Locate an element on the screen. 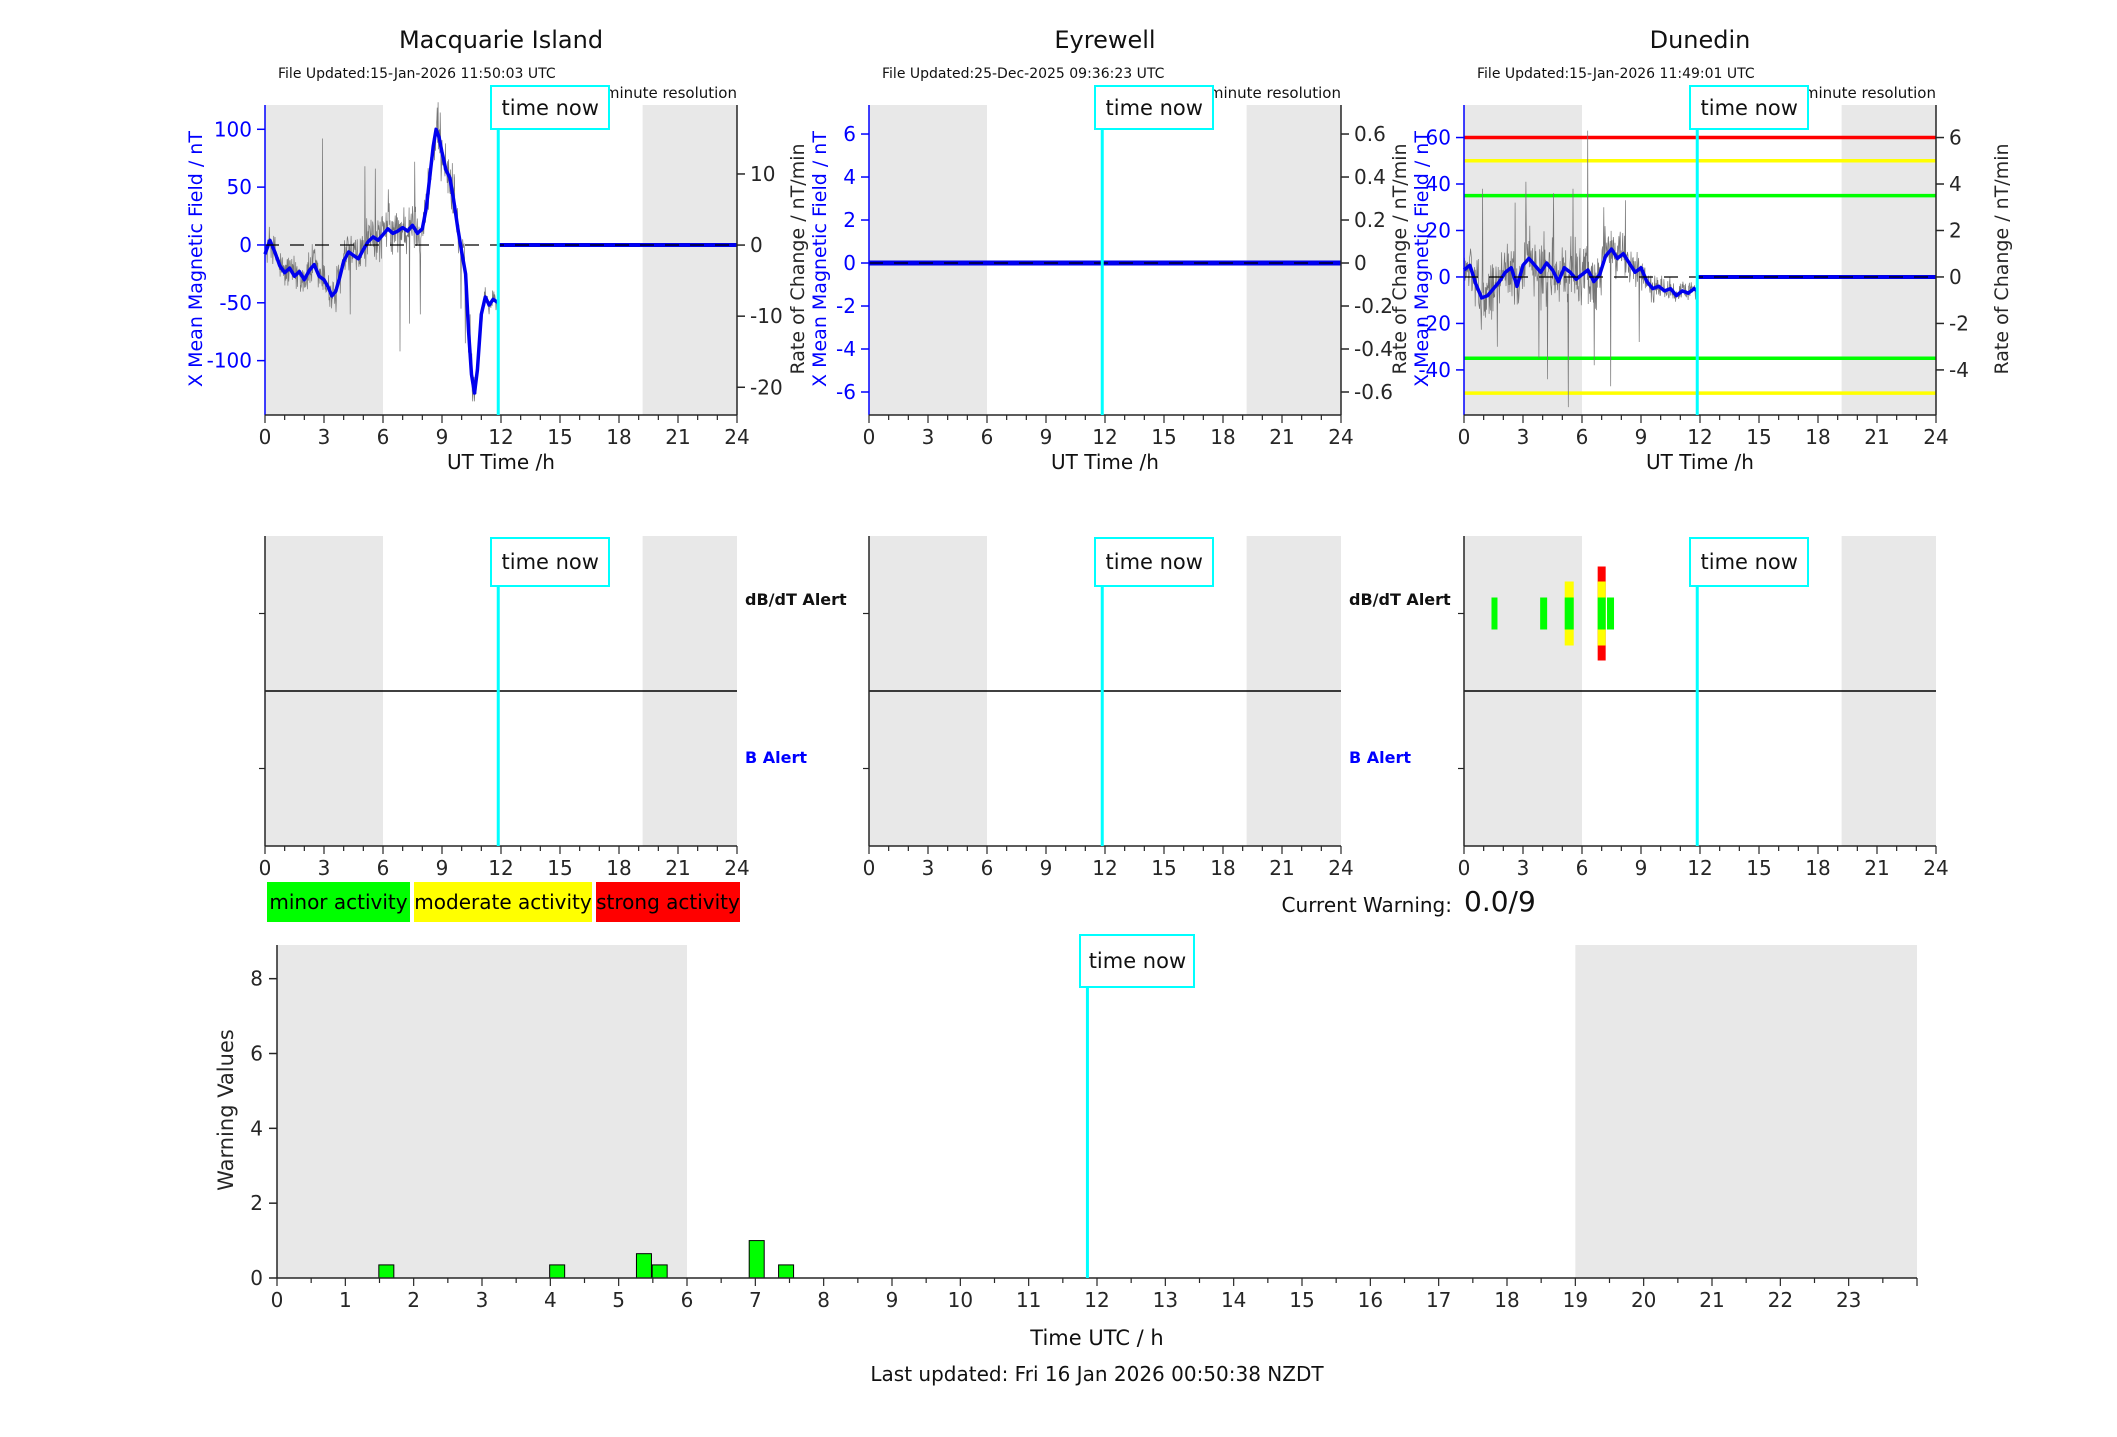 The height and width of the screenshot is (1437, 2117). dbdt-alert-label-2: dB/dT Alert is located at coordinates (1400, 599).